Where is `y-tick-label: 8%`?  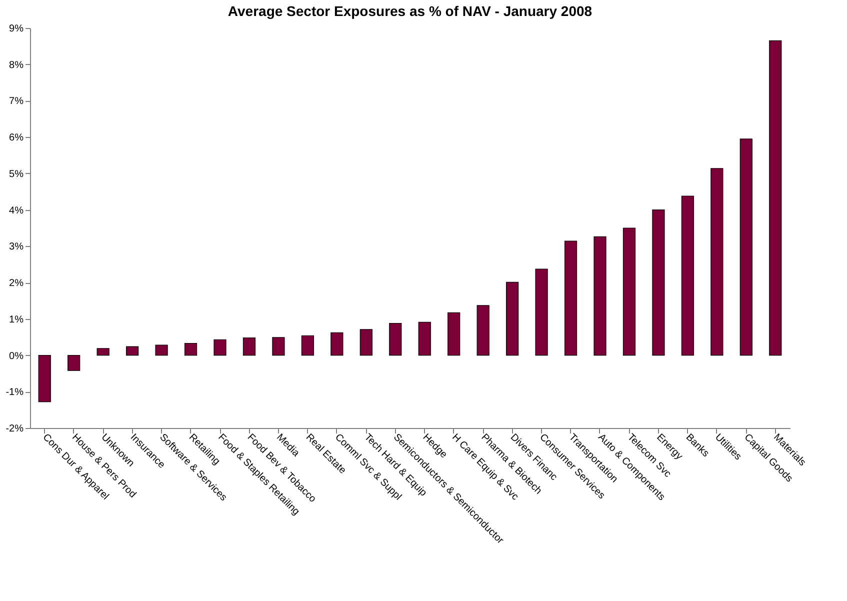
y-tick-label: 8% is located at coordinates (16, 65).